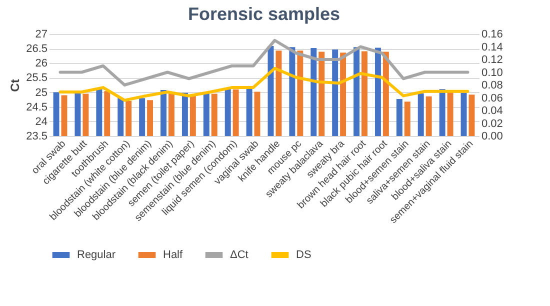 This screenshot has width=550, height=306. What do you see at coordinates (37, 136) in the screenshot?
I see `y-tick-label: 23.5` at bounding box center [37, 136].